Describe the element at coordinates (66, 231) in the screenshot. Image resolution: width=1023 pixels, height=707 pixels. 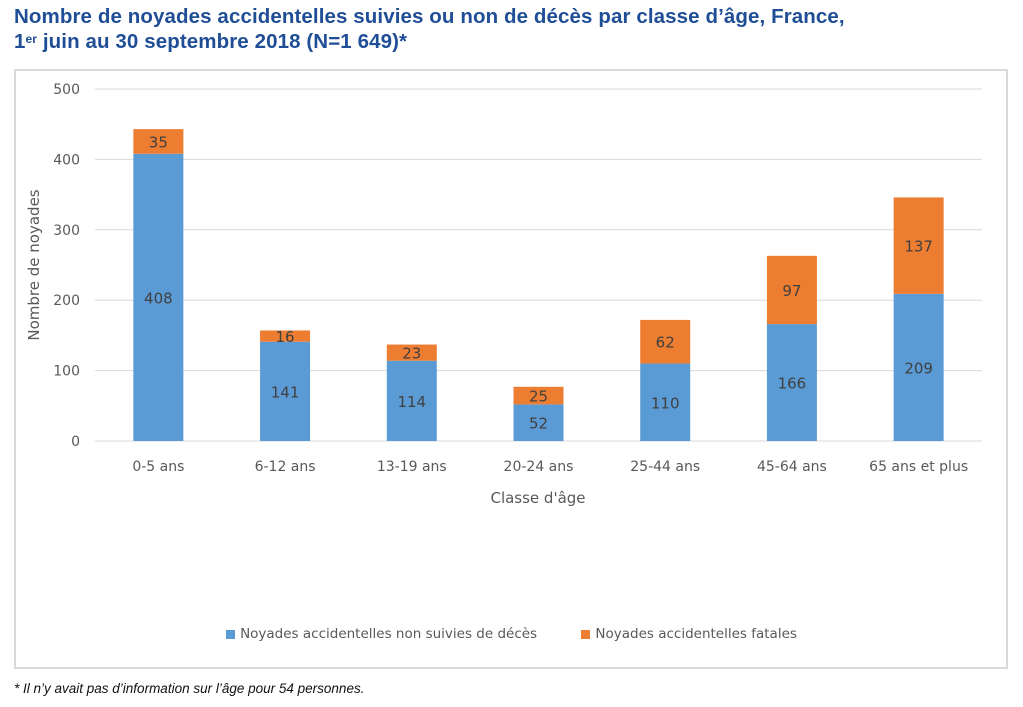
I see `y-tick-label: 300` at that location.